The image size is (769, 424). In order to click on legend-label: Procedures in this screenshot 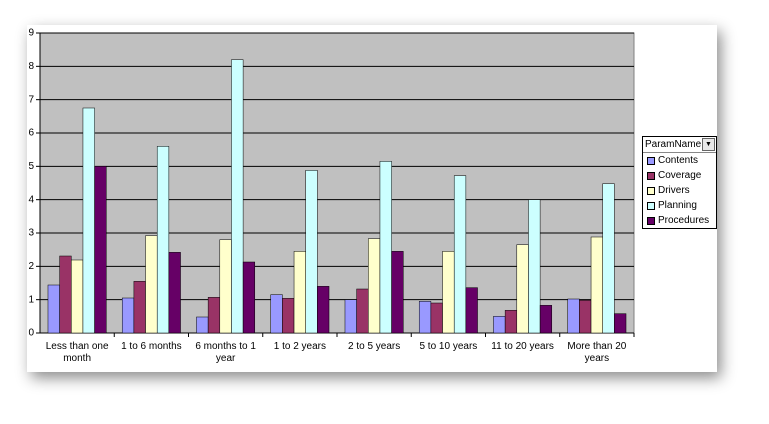, I will do `click(684, 220)`.